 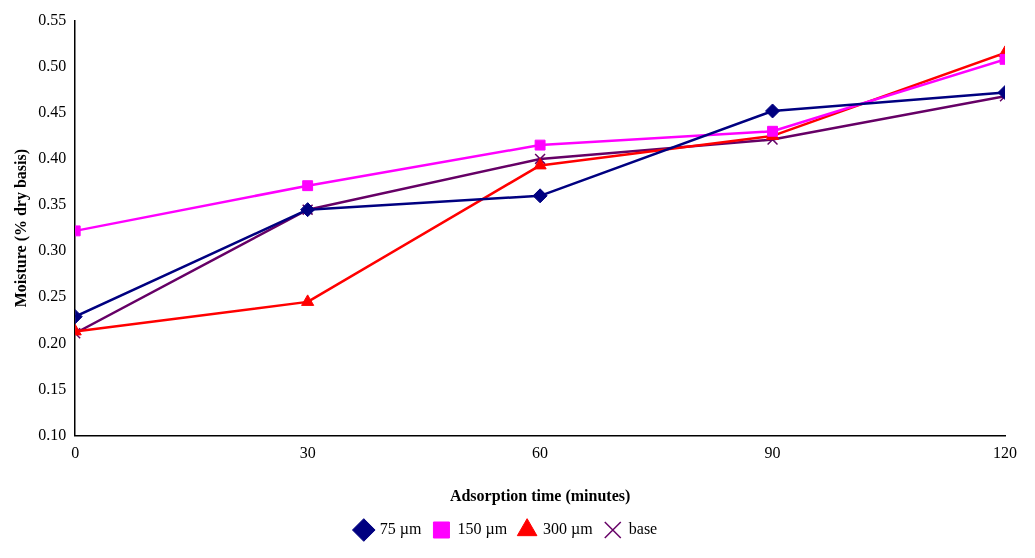 I want to click on y-tick-label: 0.30, so click(x=52, y=250).